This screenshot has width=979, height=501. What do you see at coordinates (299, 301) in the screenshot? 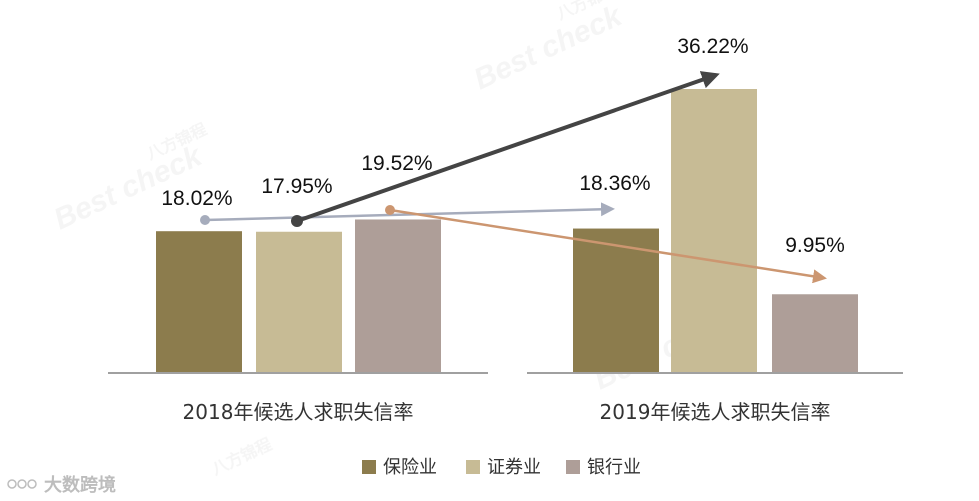
I see `bar-1-证券业` at bounding box center [299, 301].